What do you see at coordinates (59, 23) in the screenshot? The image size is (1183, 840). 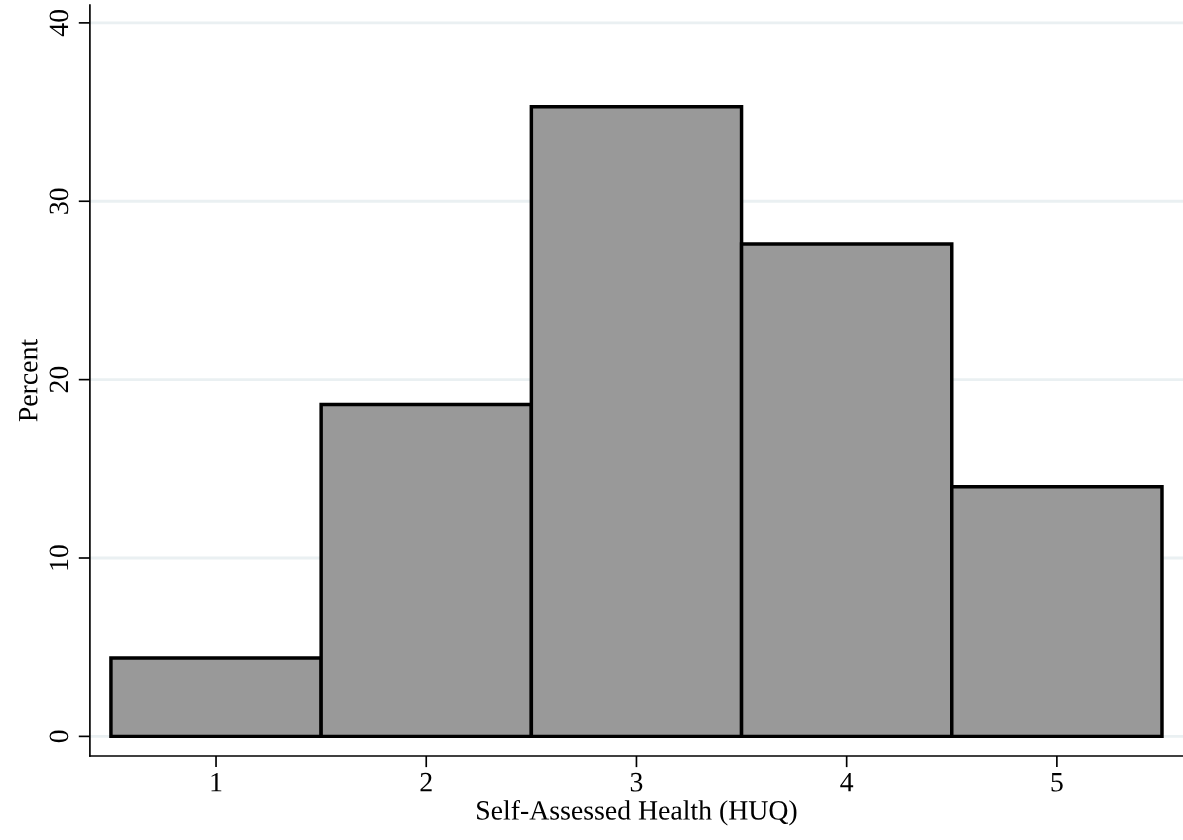 I see `y-tick-label: 40` at bounding box center [59, 23].